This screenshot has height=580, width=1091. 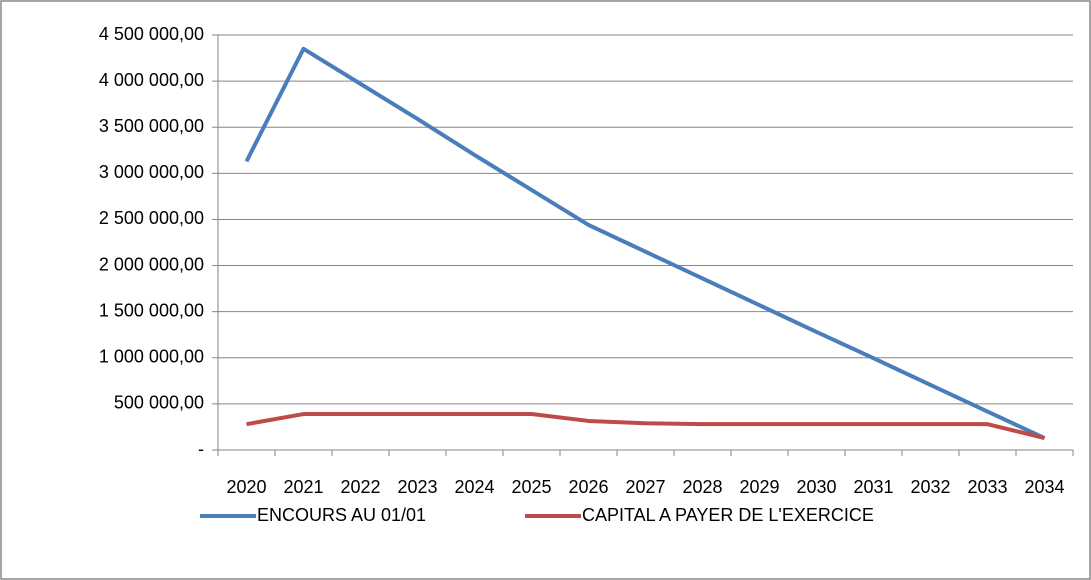 What do you see at coordinates (759, 487) in the screenshot?
I see `x-tick-label: 2029` at bounding box center [759, 487].